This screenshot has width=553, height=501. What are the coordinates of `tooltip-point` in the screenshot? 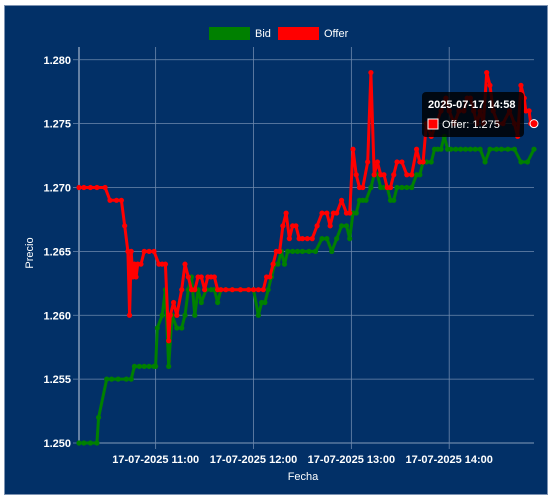 It's located at (534, 124).